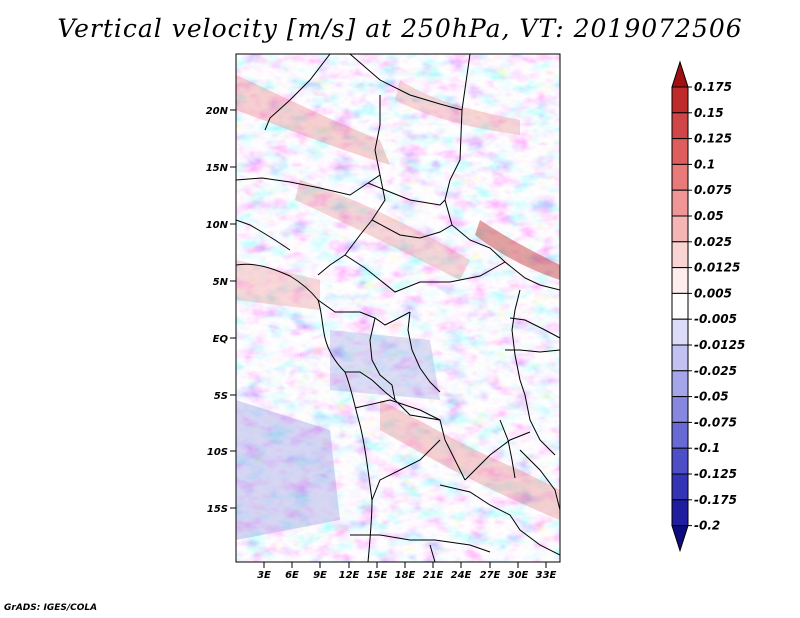  I want to click on lon-label-30e: 30E, so click(518, 575).